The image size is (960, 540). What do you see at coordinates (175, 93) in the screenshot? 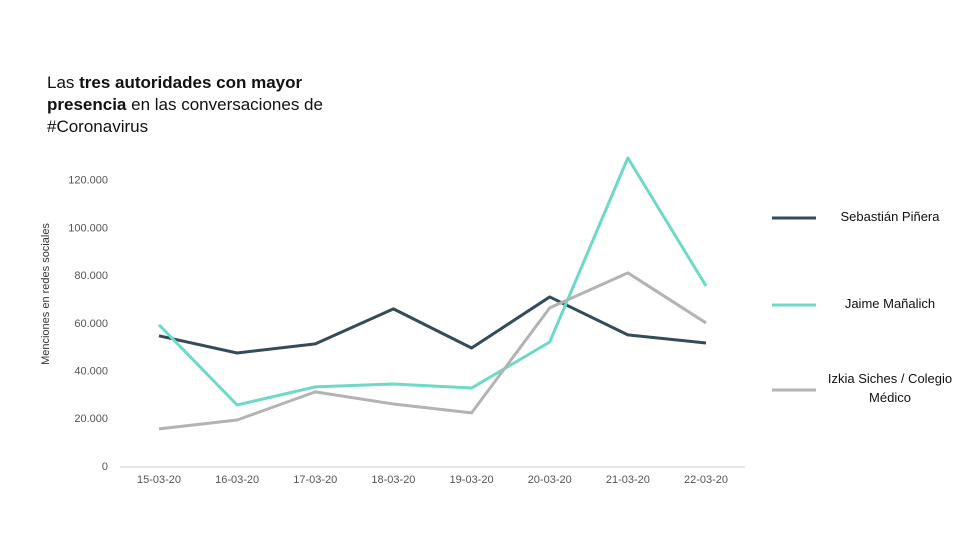
I see `title-part: tres autoridades con mayor presencia` at bounding box center [175, 93].